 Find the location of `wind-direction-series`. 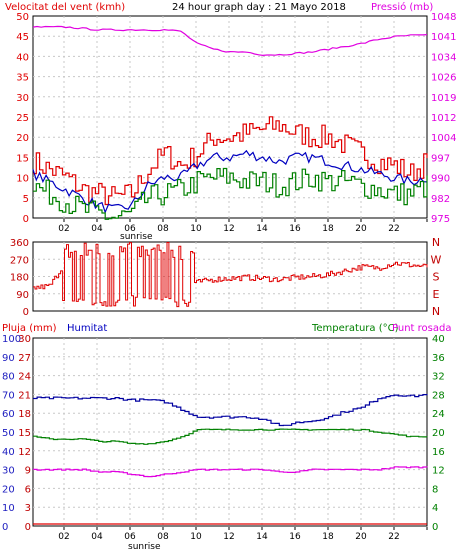

wind-direction-series is located at coordinates (230, 275).